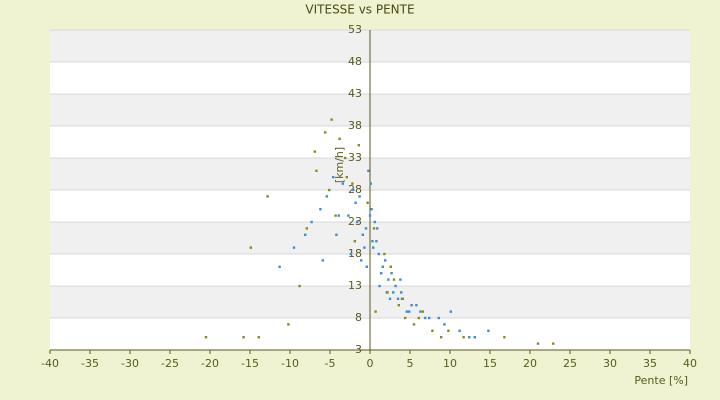 This screenshot has width=720, height=400. Describe the element at coordinates (650, 363) in the screenshot. I see `x-tick-label: 35` at that location.